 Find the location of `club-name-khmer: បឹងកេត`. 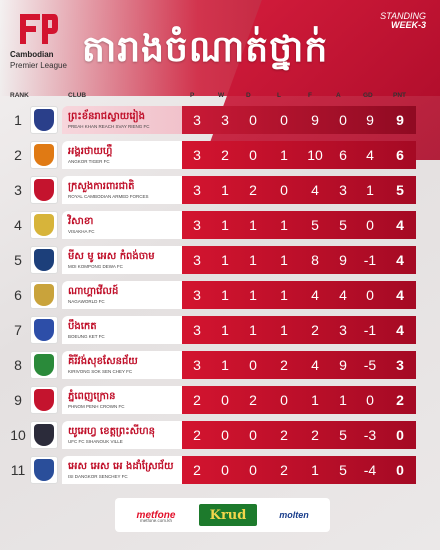

club-name-khmer: បឹងកេត is located at coordinates (82, 326).